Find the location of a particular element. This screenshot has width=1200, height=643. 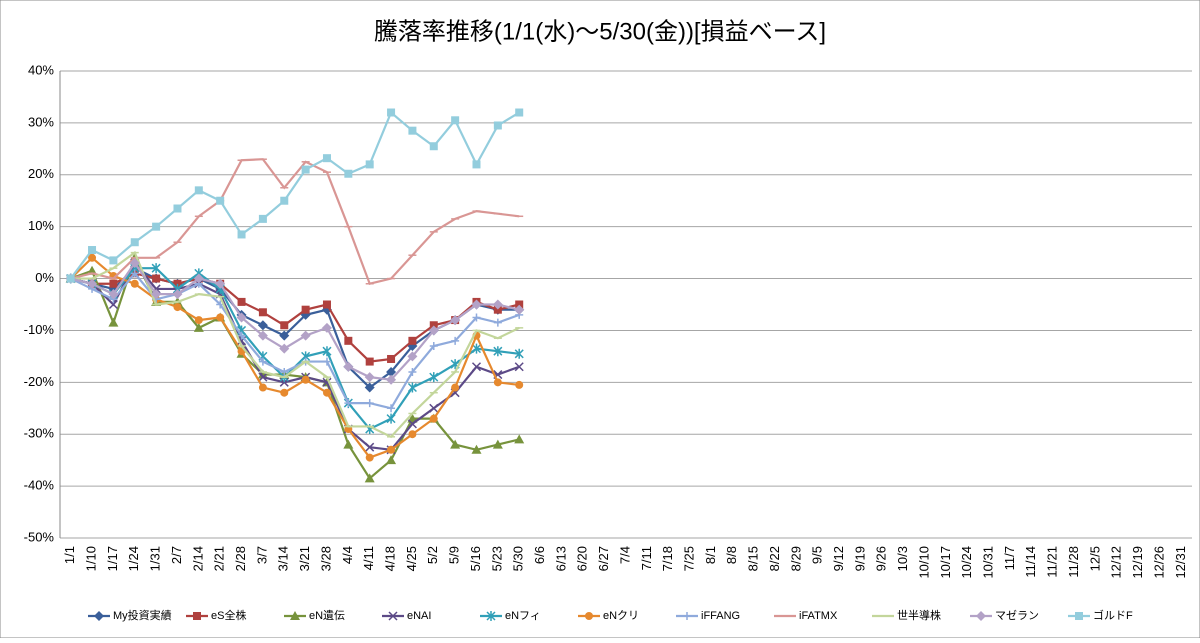

x-tick-label: 4/25 is located at coordinates (411, 558).